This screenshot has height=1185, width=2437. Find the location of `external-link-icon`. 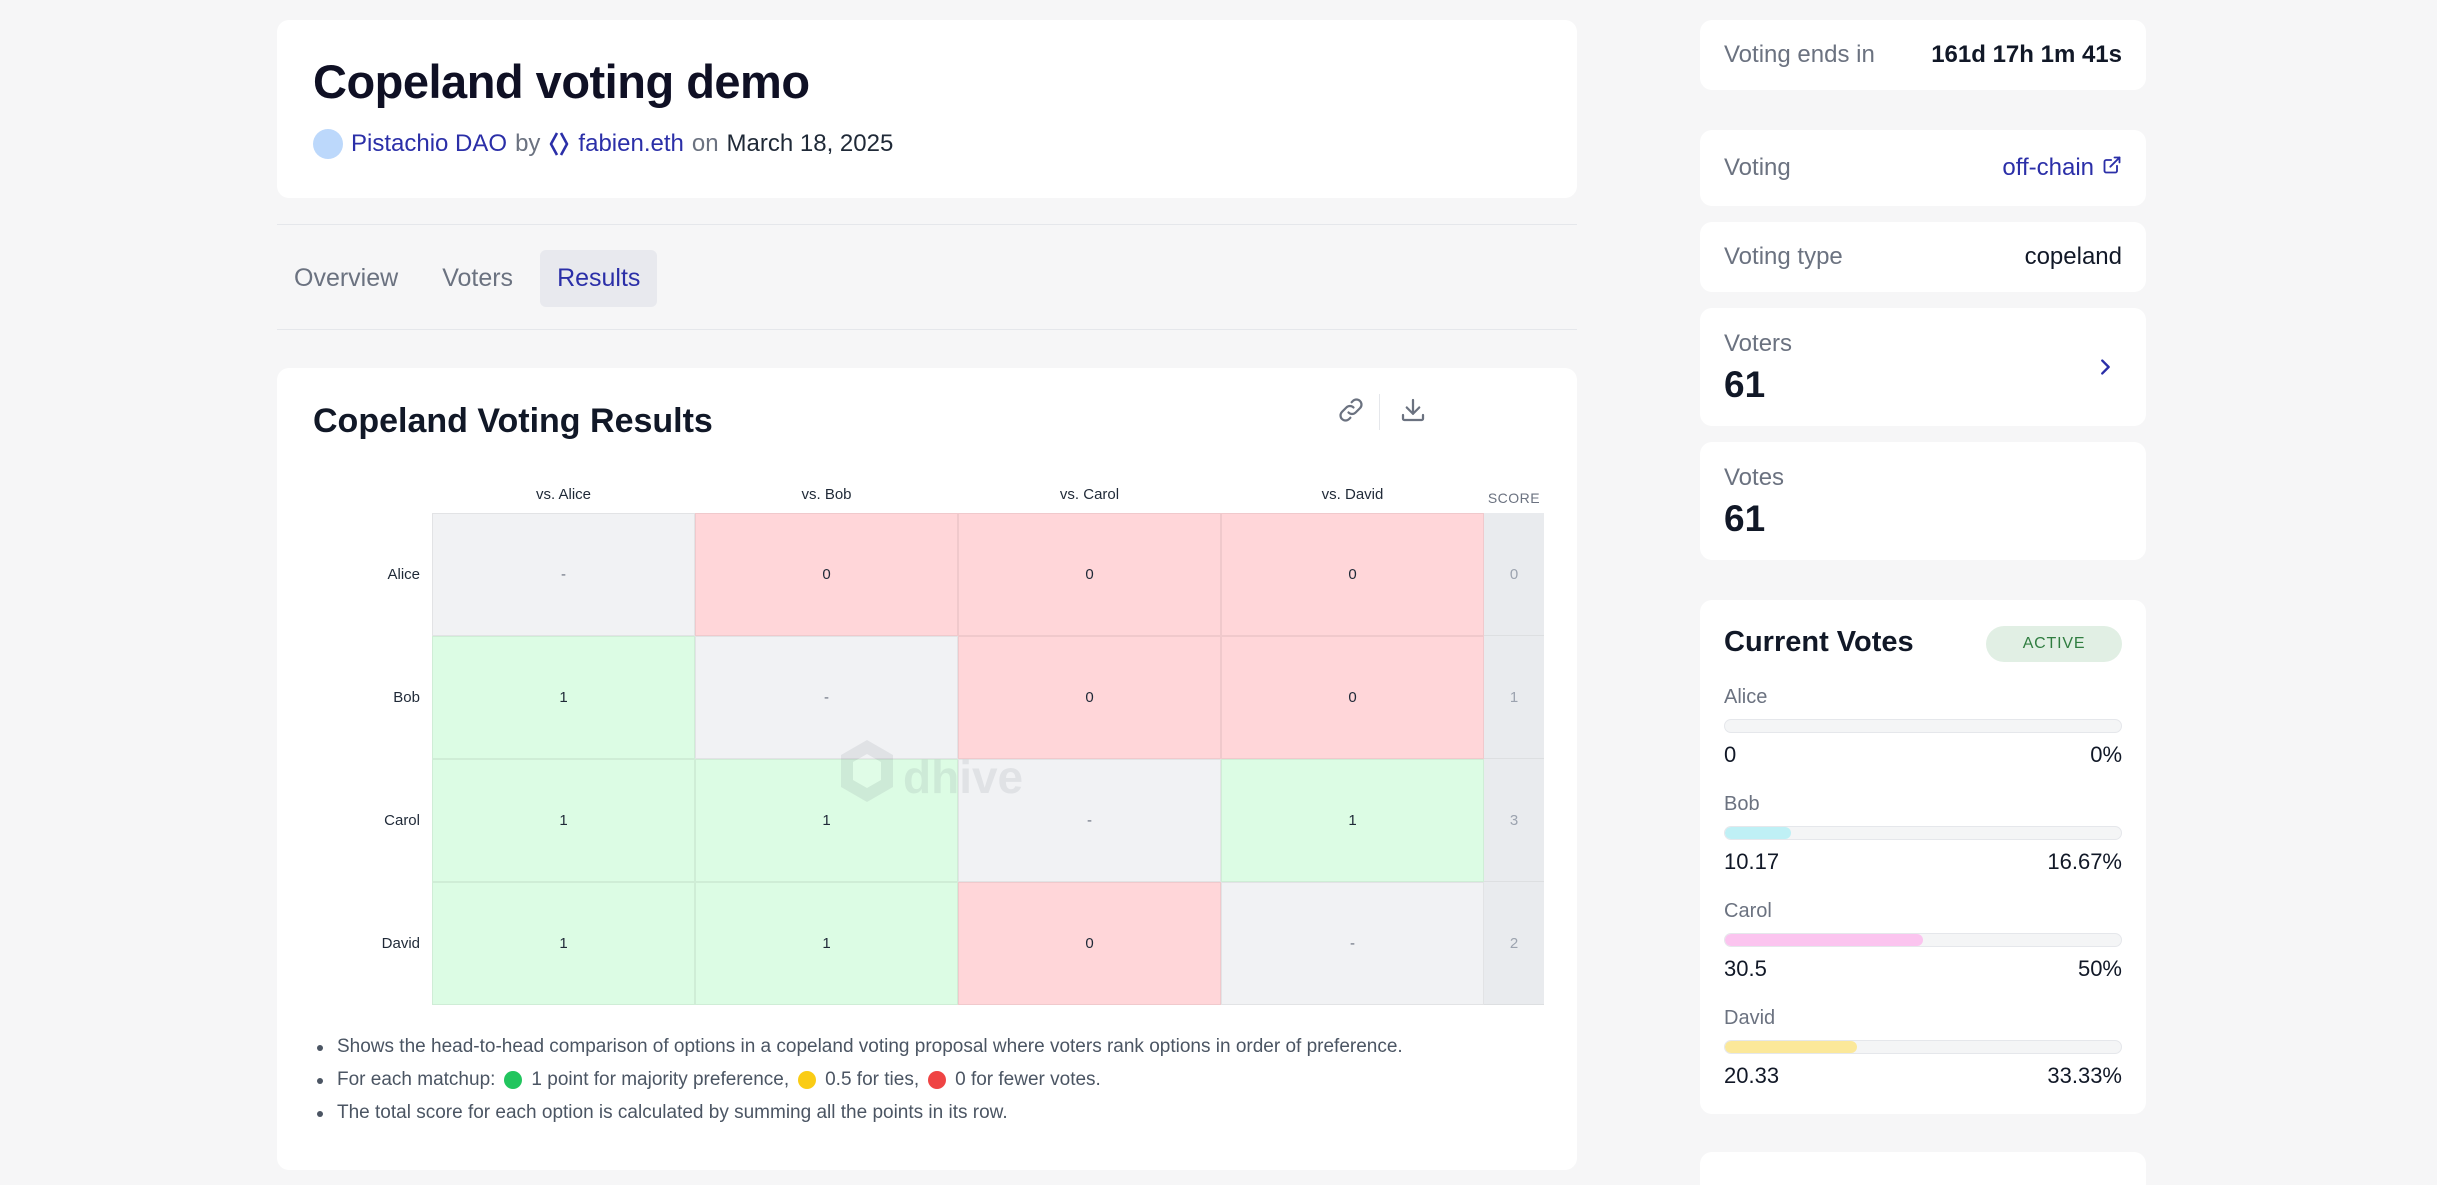

external-link-icon is located at coordinates (2112, 168).